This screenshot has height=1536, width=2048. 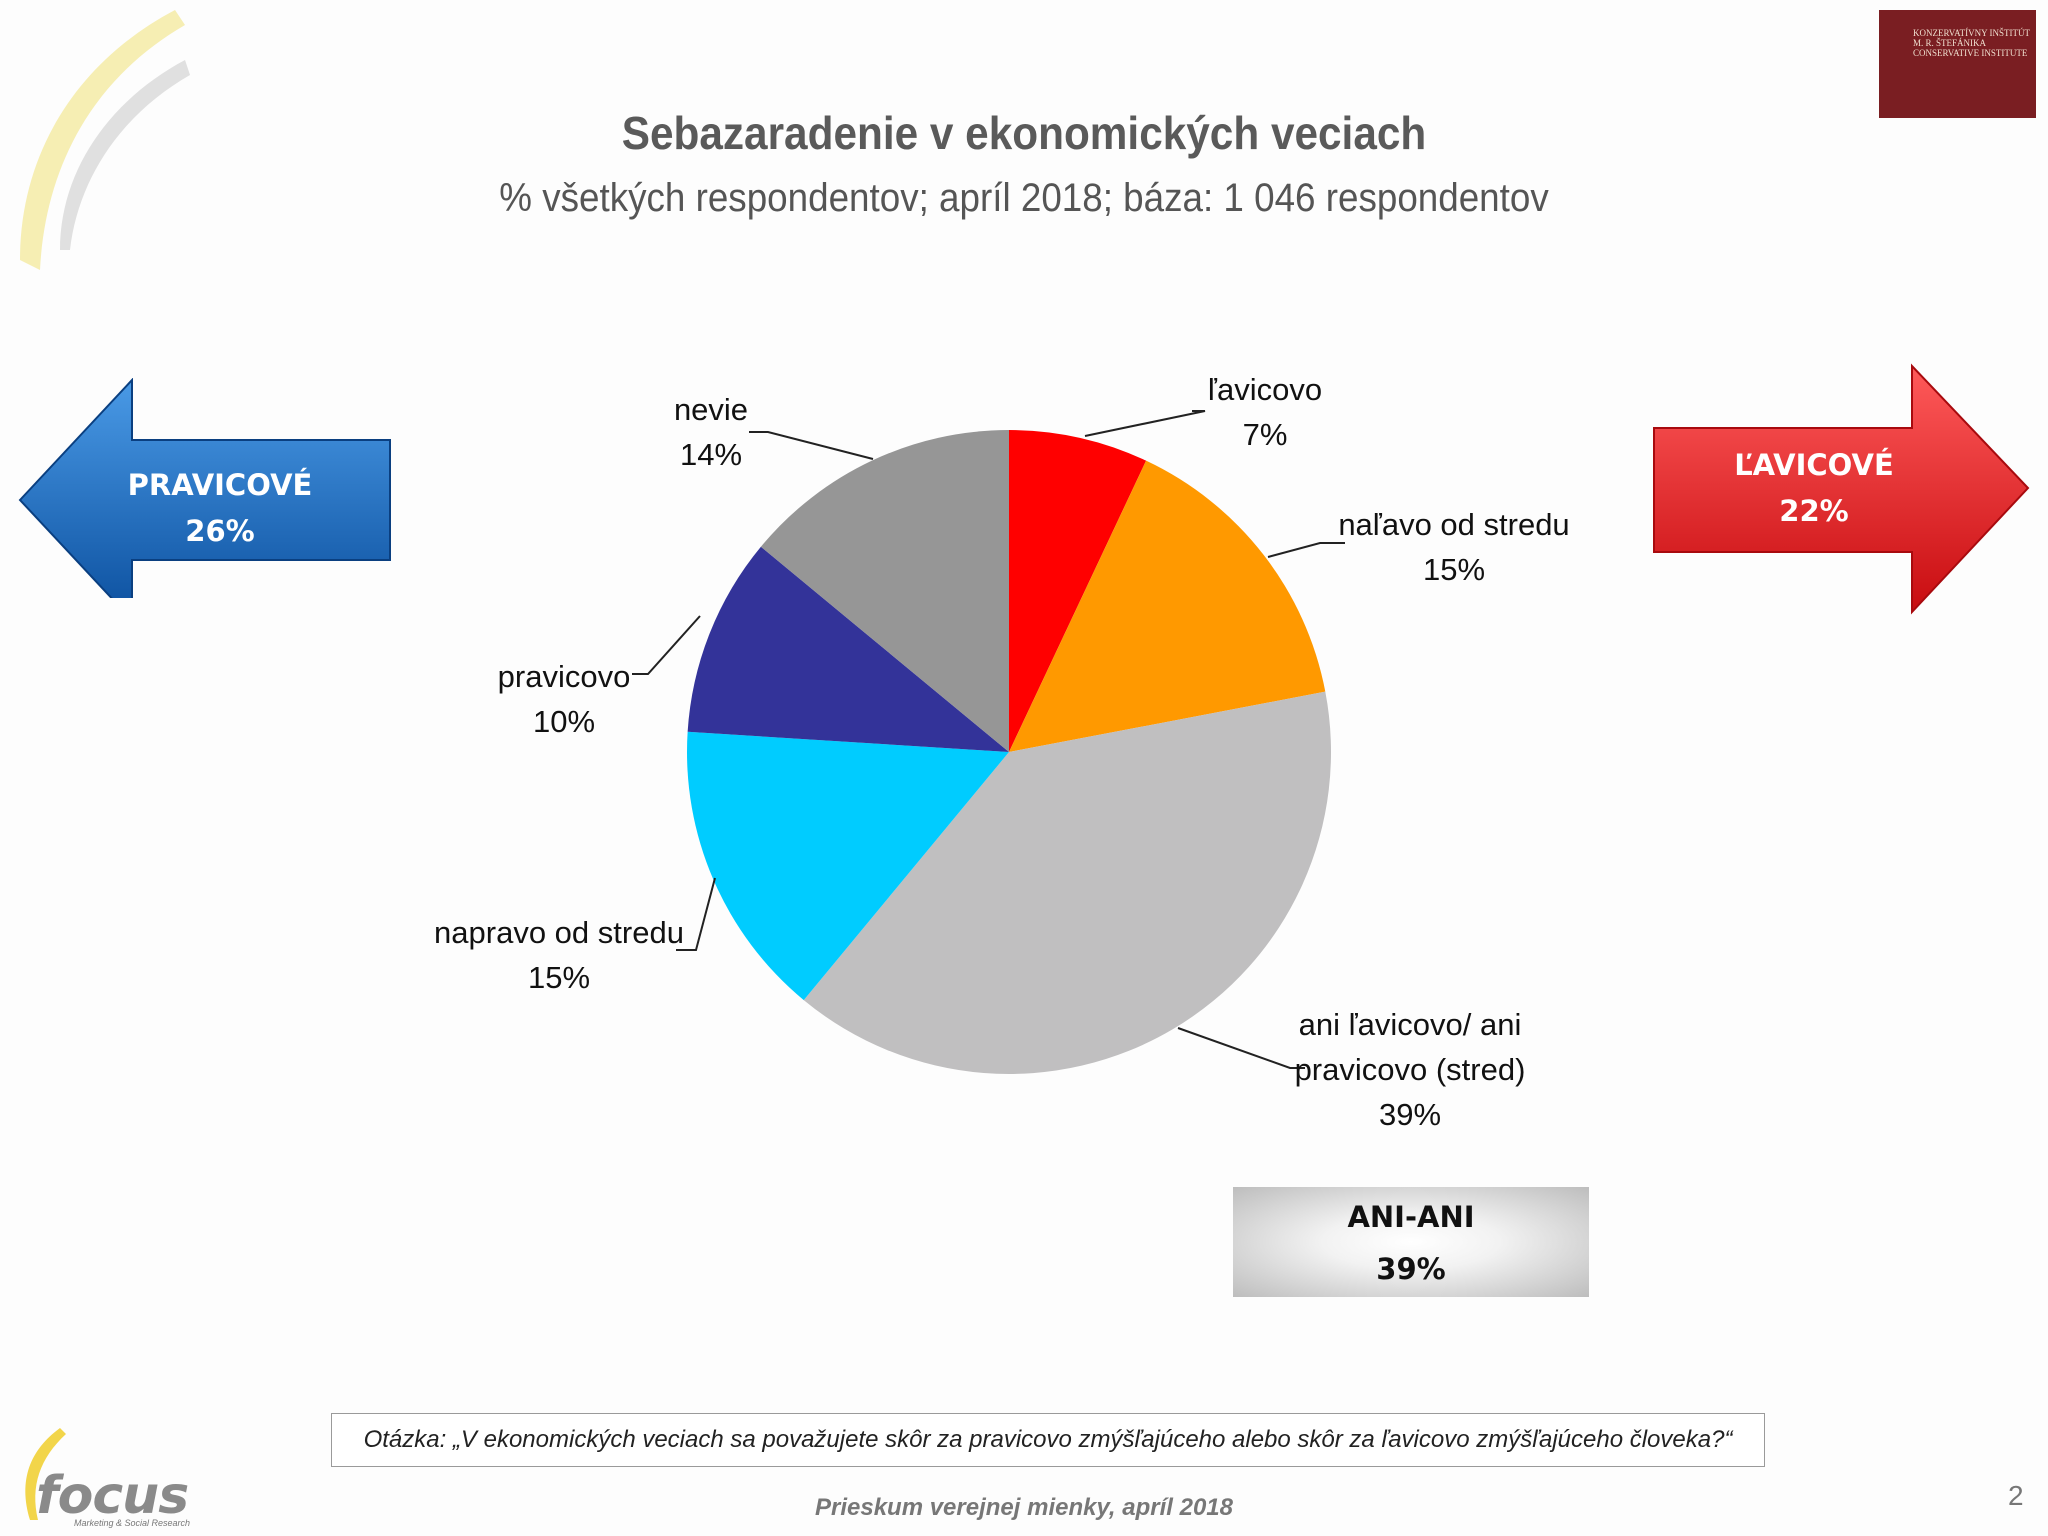 What do you see at coordinates (112, 1496) in the screenshot?
I see `focus-logo-word: focus` at bounding box center [112, 1496].